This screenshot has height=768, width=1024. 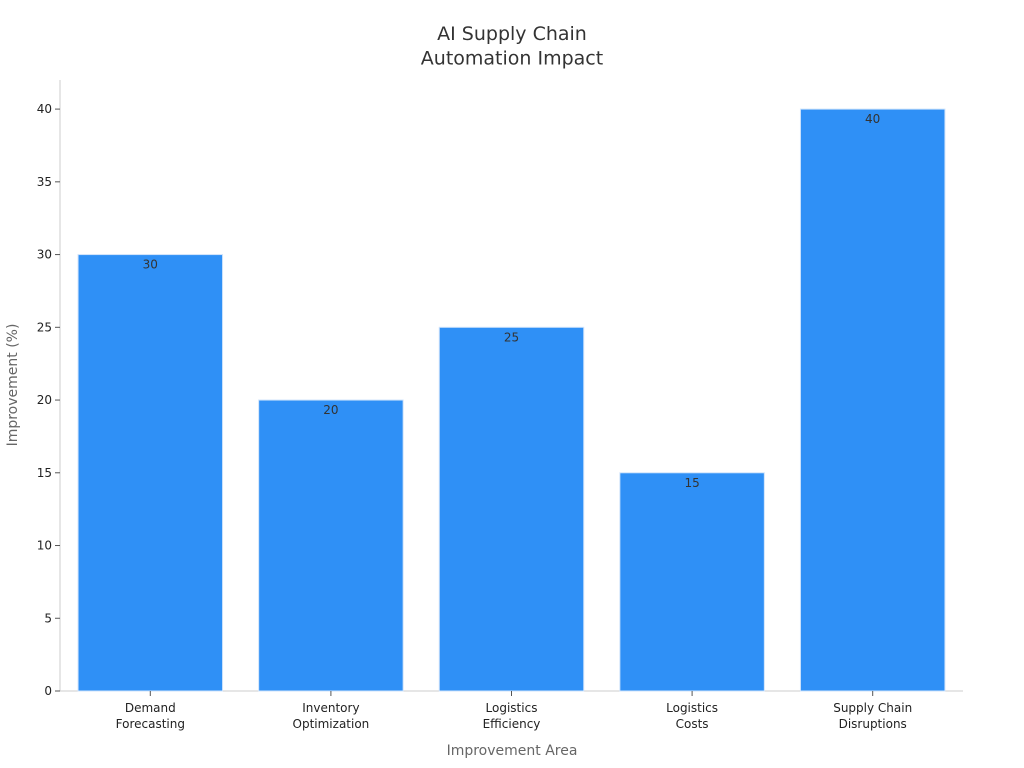 What do you see at coordinates (44, 400) in the screenshot?
I see `y-tick-label: 20` at bounding box center [44, 400].